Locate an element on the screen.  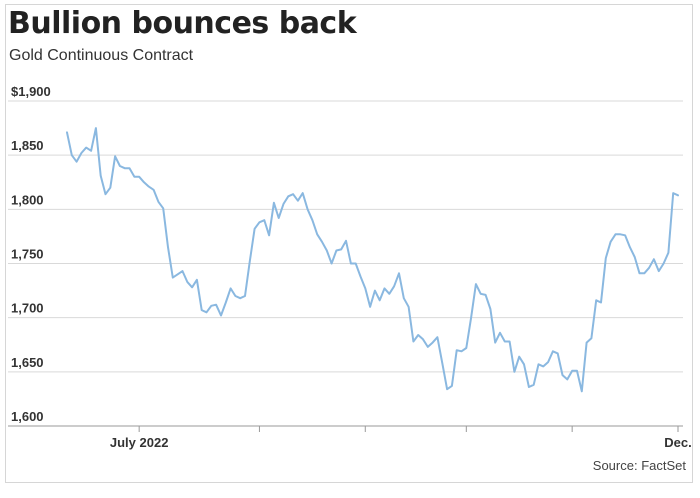
chart-subtitle: Gold Continuous Contract is located at coordinates (101, 55).